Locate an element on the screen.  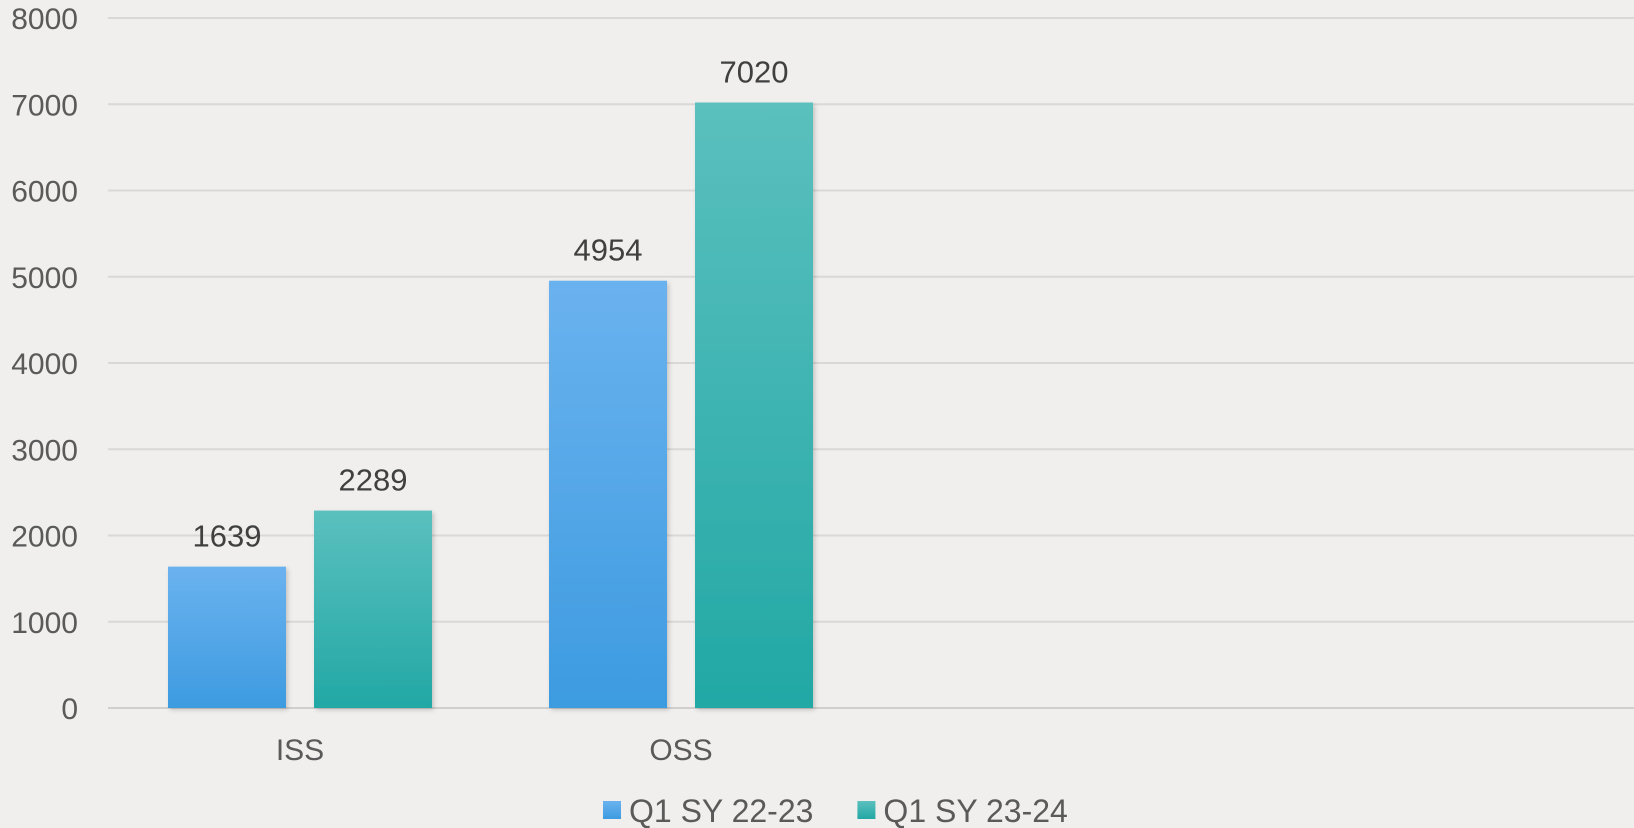
y-tick-label: 6000 is located at coordinates (44, 192).